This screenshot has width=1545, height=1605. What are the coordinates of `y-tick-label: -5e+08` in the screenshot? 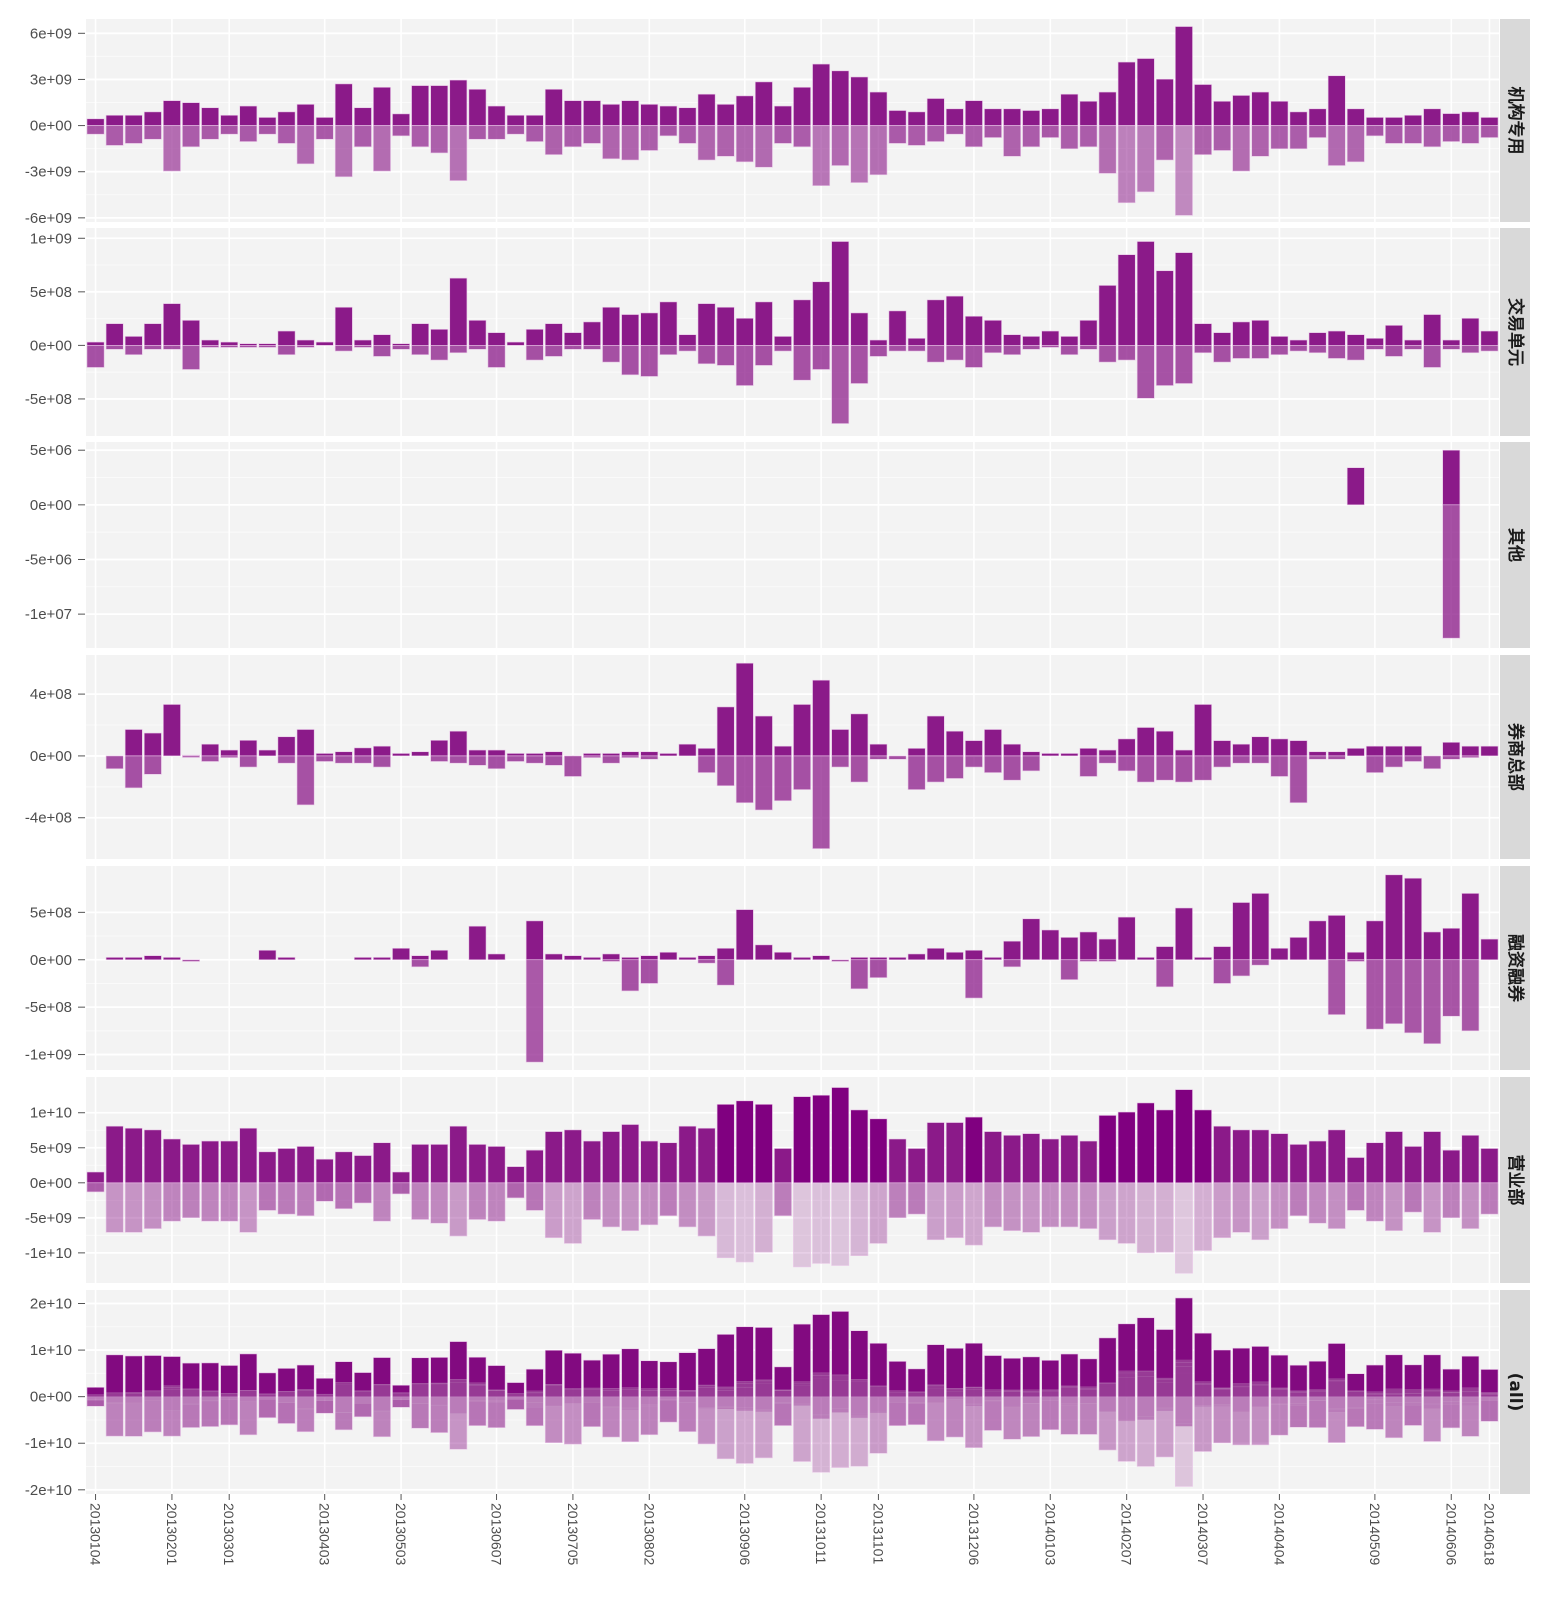 It's located at (48, 1007).